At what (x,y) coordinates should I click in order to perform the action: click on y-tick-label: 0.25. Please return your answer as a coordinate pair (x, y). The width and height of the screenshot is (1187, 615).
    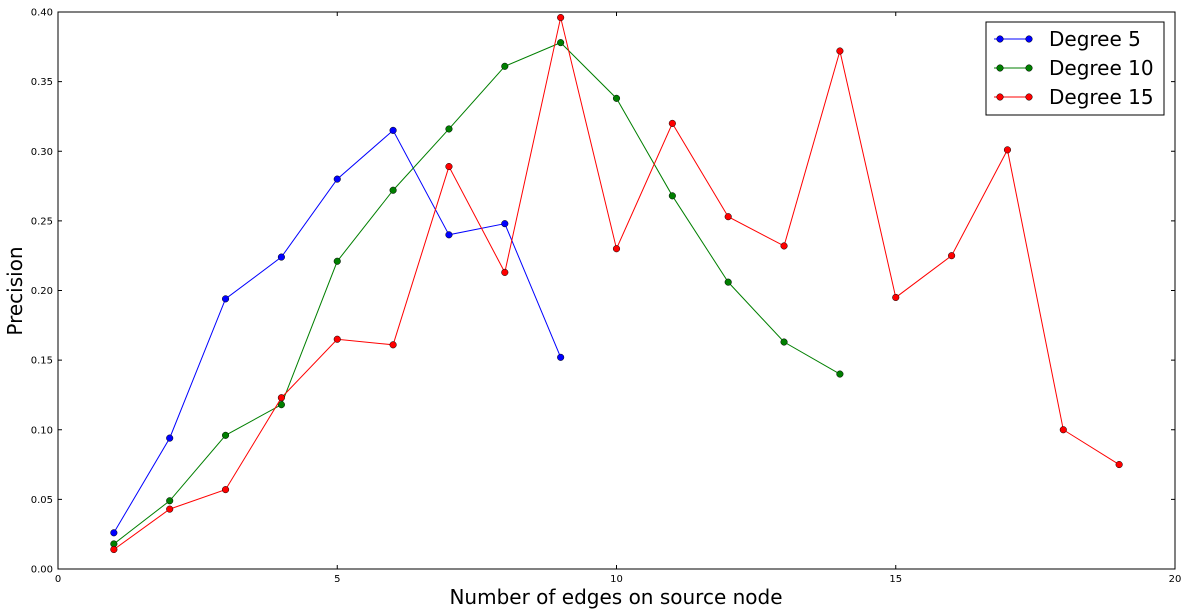
    Looking at the image, I should click on (42, 221).